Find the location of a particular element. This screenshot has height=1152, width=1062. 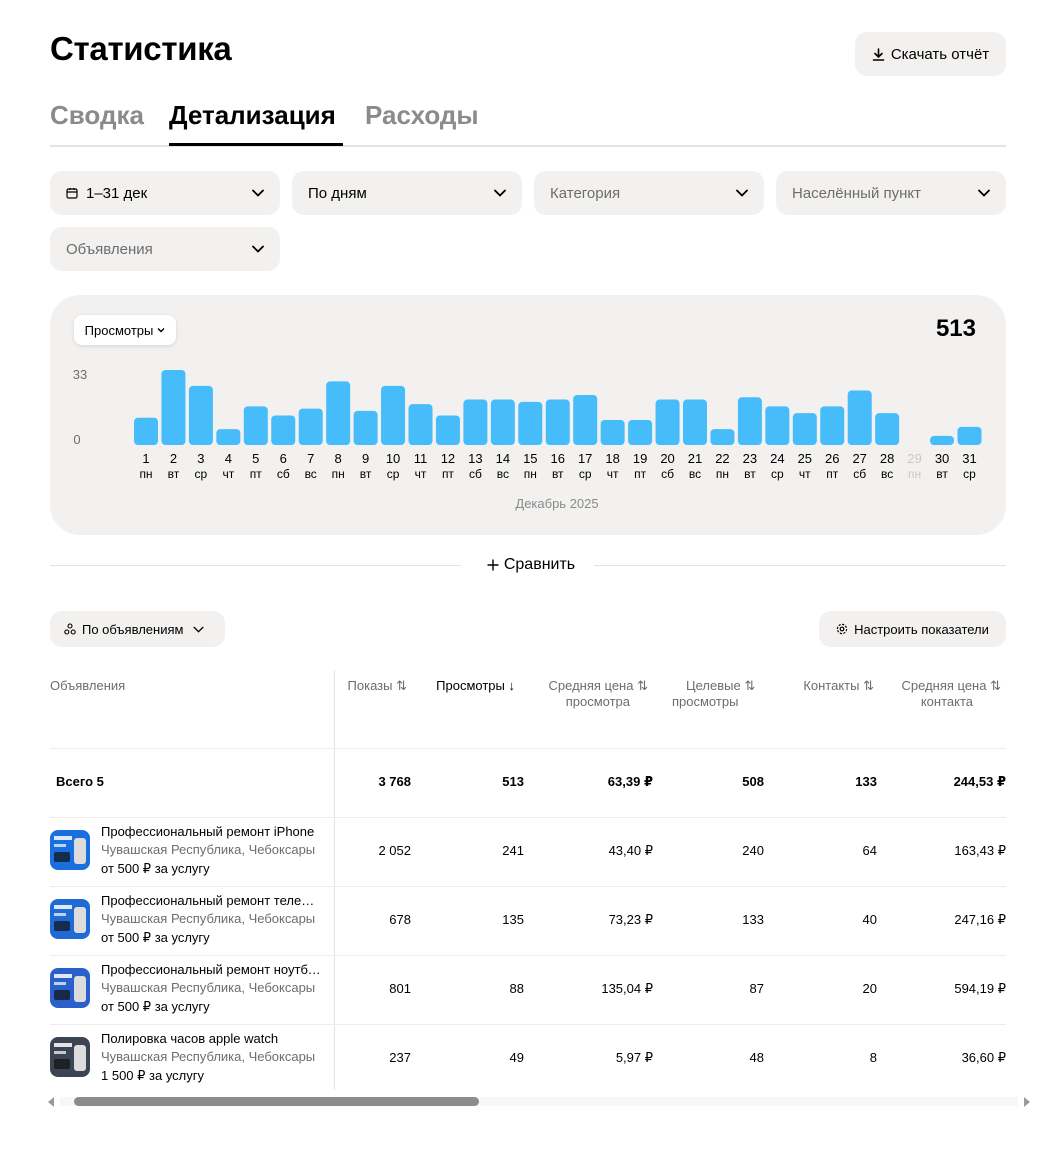

x-tick-day: 28 is located at coordinates (887, 458).